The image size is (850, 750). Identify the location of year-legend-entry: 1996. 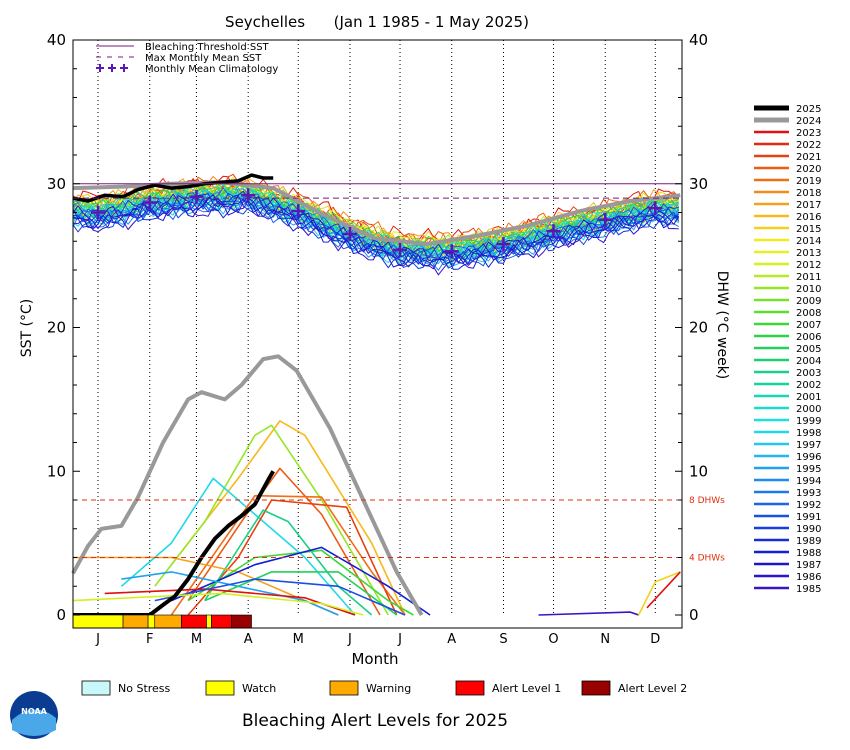
(787, 457).